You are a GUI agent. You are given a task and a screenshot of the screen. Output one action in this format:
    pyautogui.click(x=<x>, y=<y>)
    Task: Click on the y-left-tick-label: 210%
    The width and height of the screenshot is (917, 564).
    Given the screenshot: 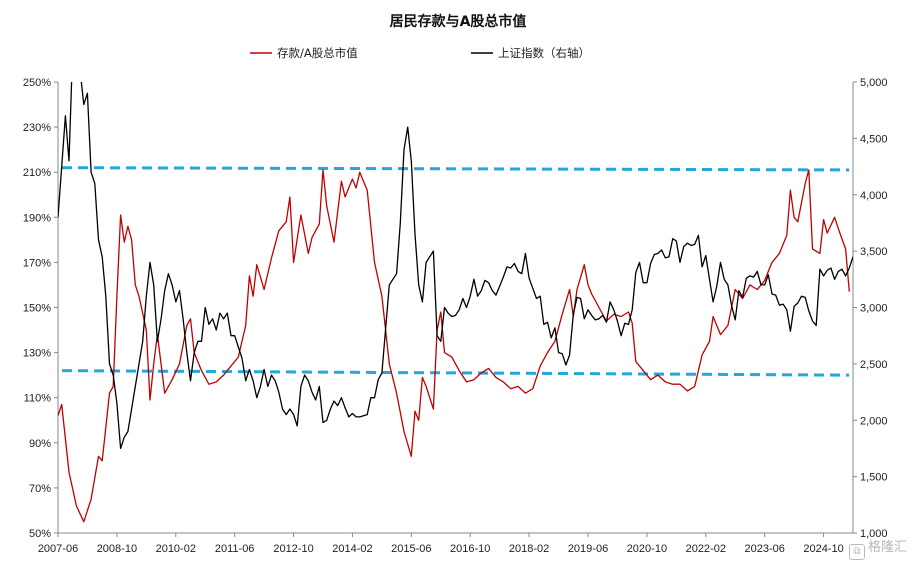 What is the action you would take?
    pyautogui.click(x=37, y=173)
    